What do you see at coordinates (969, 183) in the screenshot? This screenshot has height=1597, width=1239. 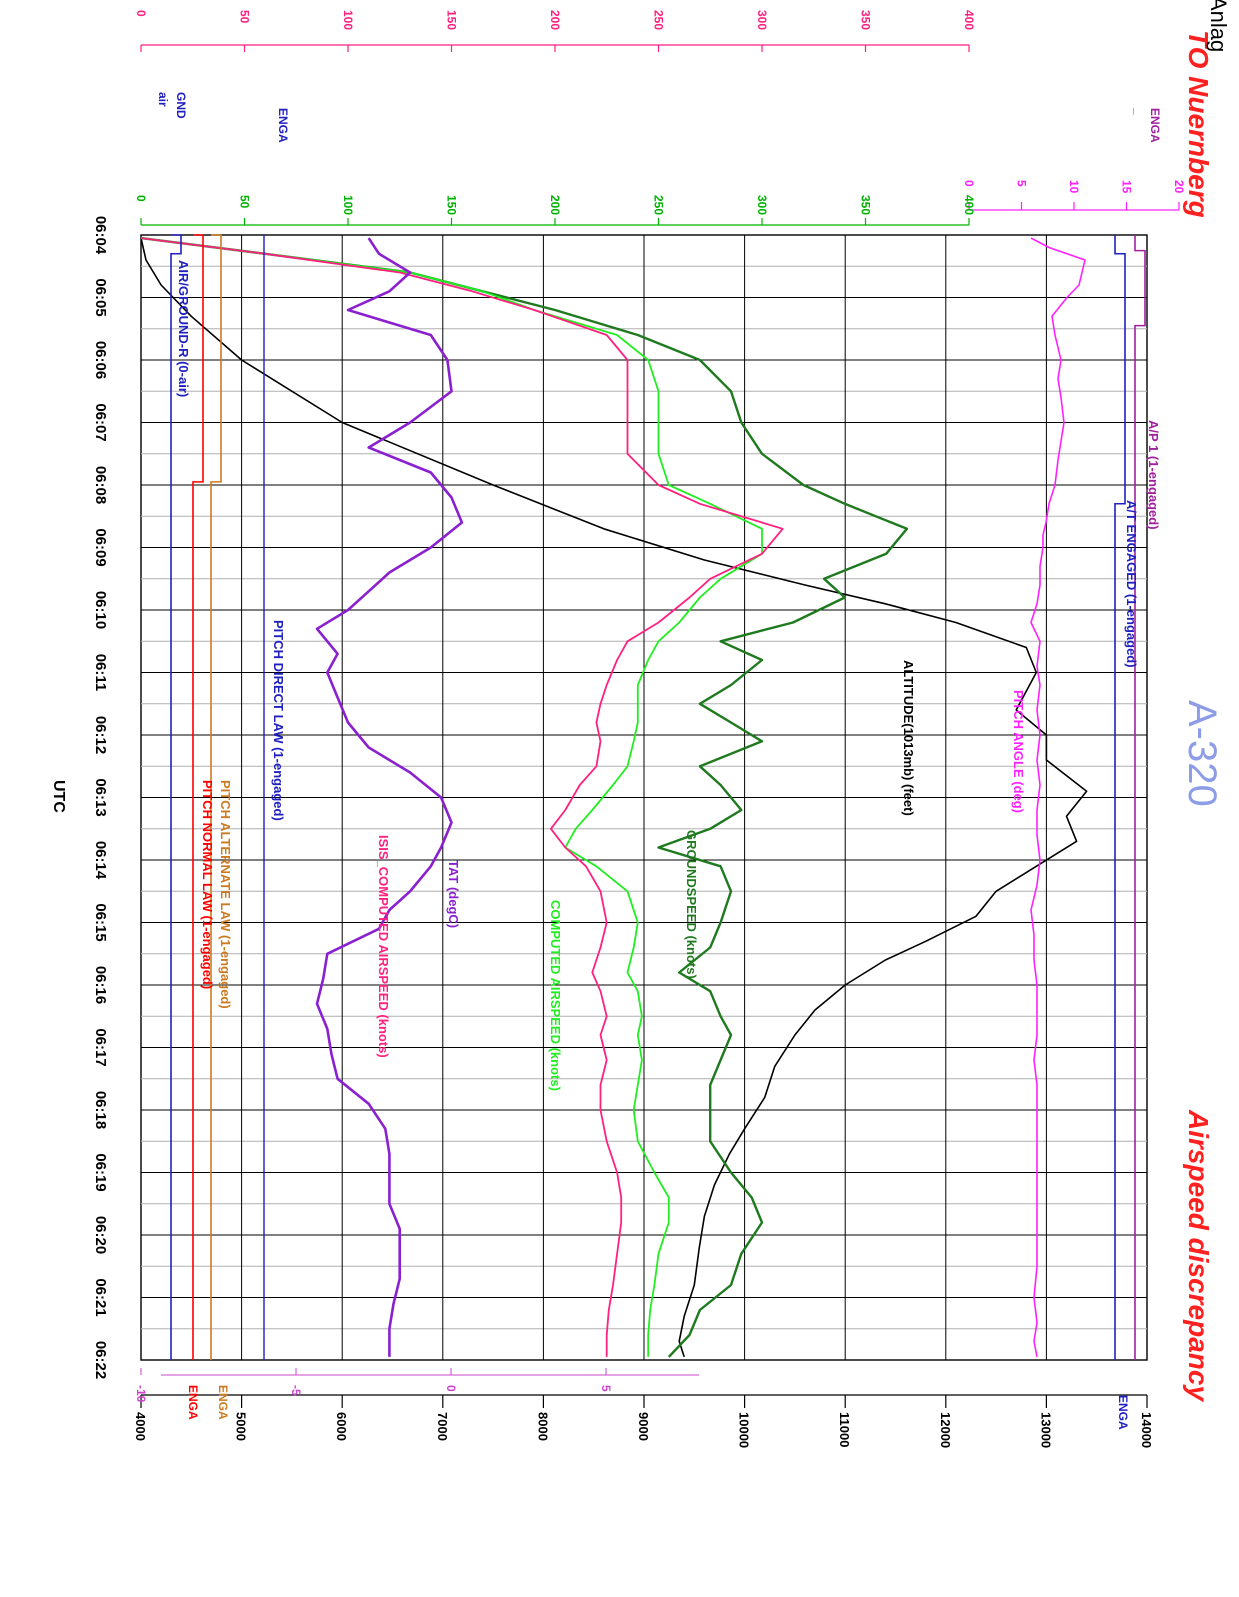 I see `pitch-axis-label: 0` at bounding box center [969, 183].